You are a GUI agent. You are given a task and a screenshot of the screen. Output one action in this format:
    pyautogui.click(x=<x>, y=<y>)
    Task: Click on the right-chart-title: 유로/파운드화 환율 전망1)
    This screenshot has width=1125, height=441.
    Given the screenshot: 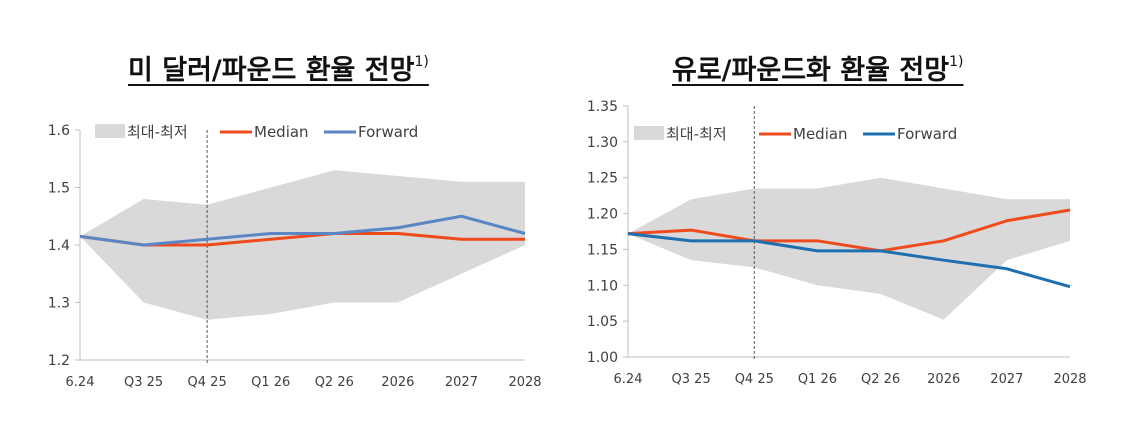 What is the action you would take?
    pyautogui.click(x=817, y=67)
    